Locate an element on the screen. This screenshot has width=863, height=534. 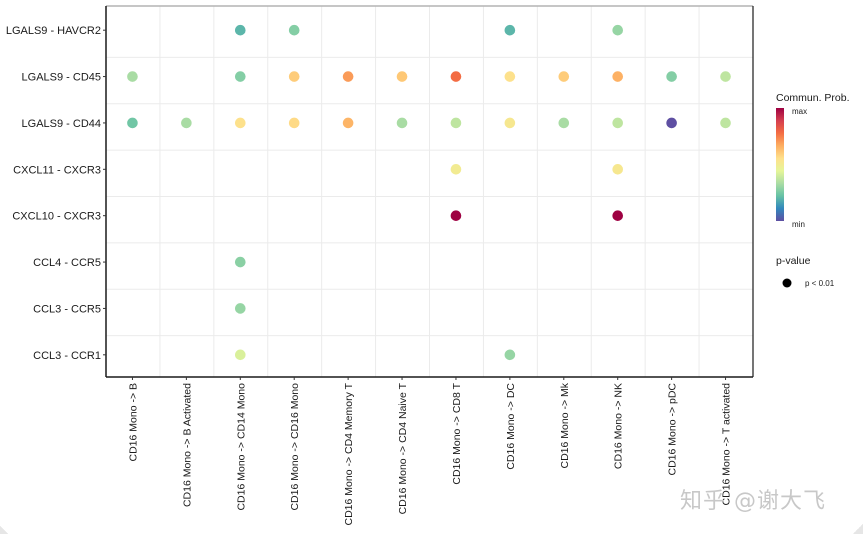
legend-size-title: p-value is located at coordinates (793, 261).